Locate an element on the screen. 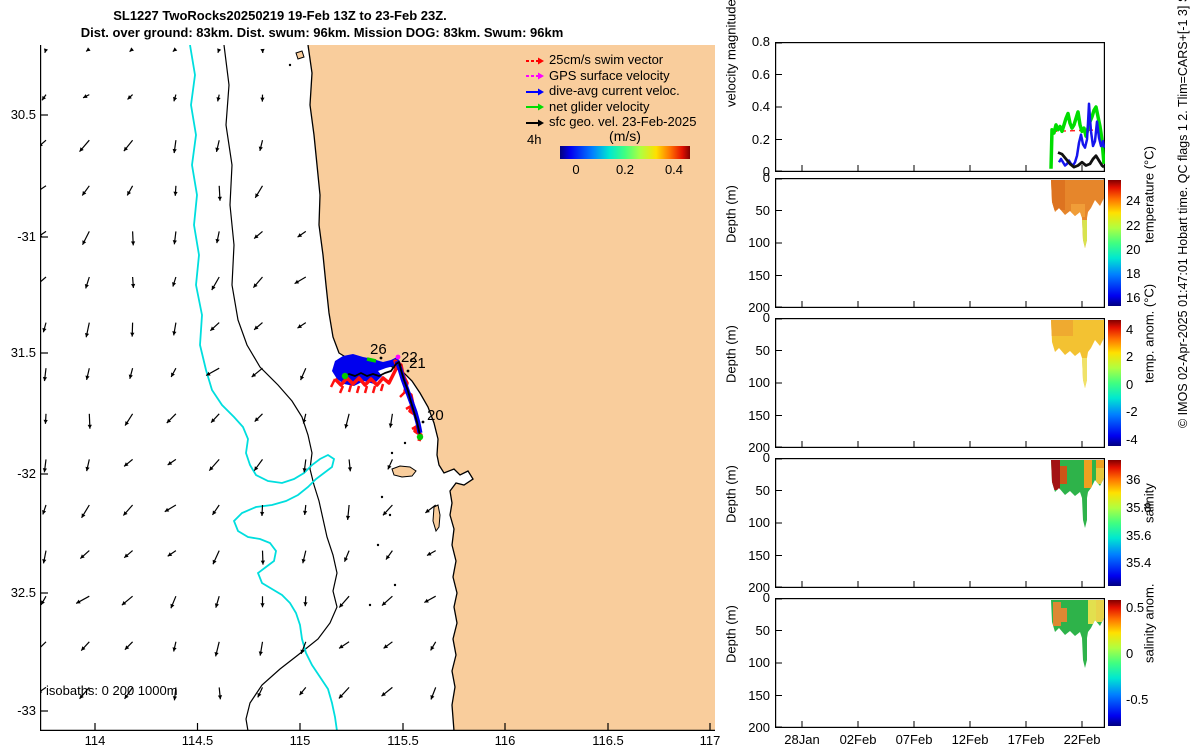 The width and height of the screenshot is (1200, 750). panel-salinity-anom is located at coordinates (940, 663).